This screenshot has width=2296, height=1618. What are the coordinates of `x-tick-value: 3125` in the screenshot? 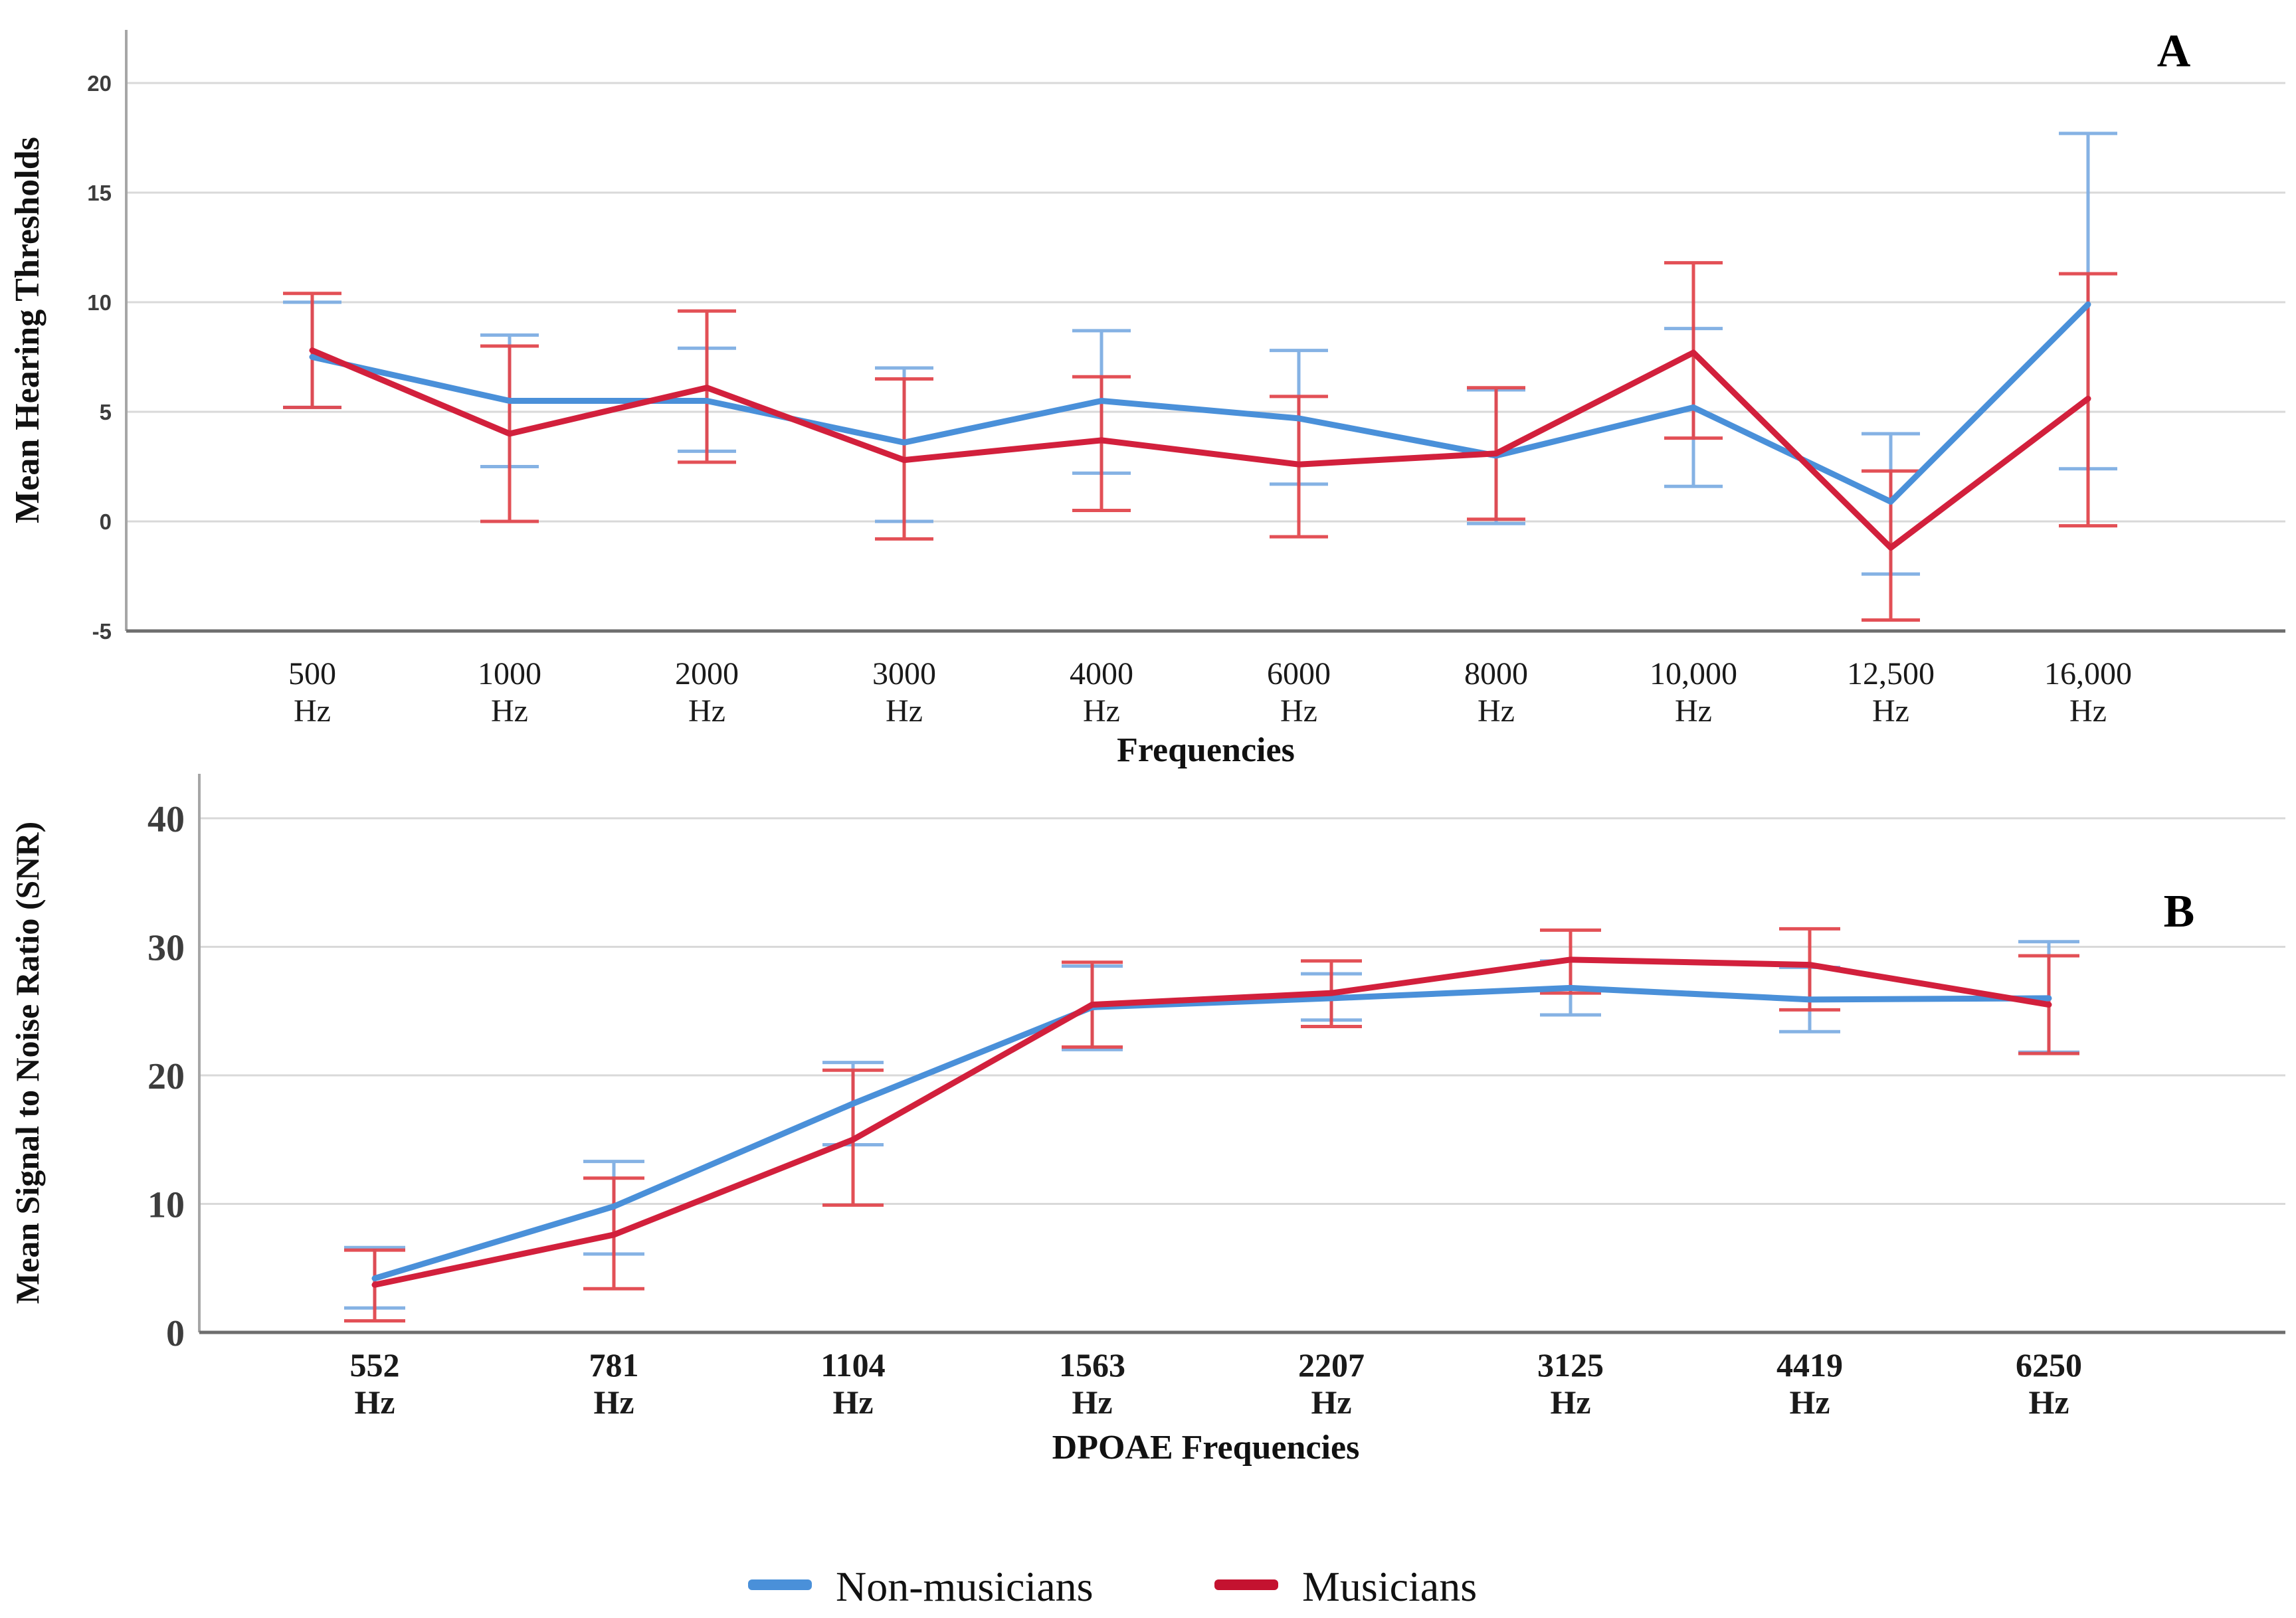 It's located at (1571, 1365).